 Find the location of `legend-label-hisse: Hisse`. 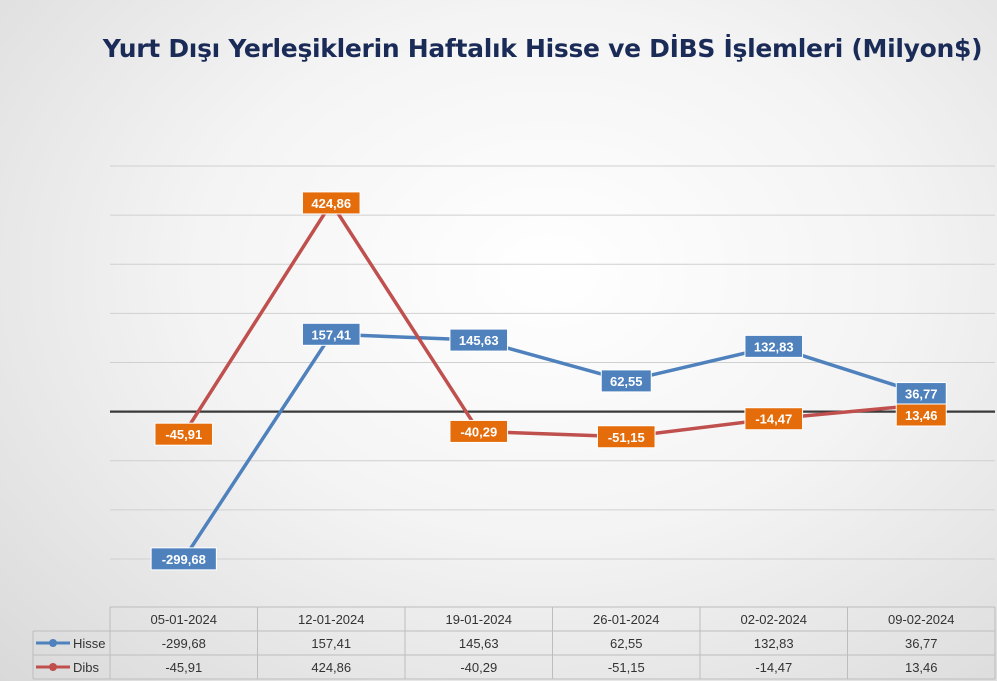

legend-label-hisse: Hisse is located at coordinates (89, 643).